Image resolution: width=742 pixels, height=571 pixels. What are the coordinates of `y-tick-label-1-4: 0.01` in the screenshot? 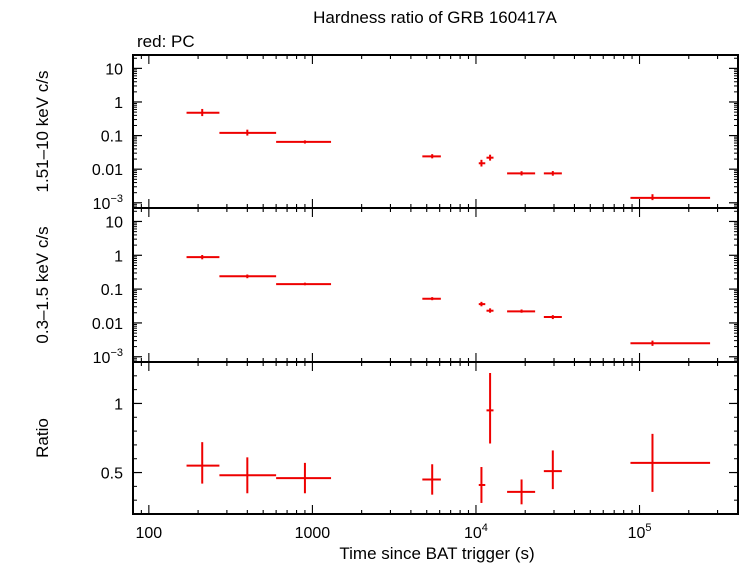 It's located at (107, 170).